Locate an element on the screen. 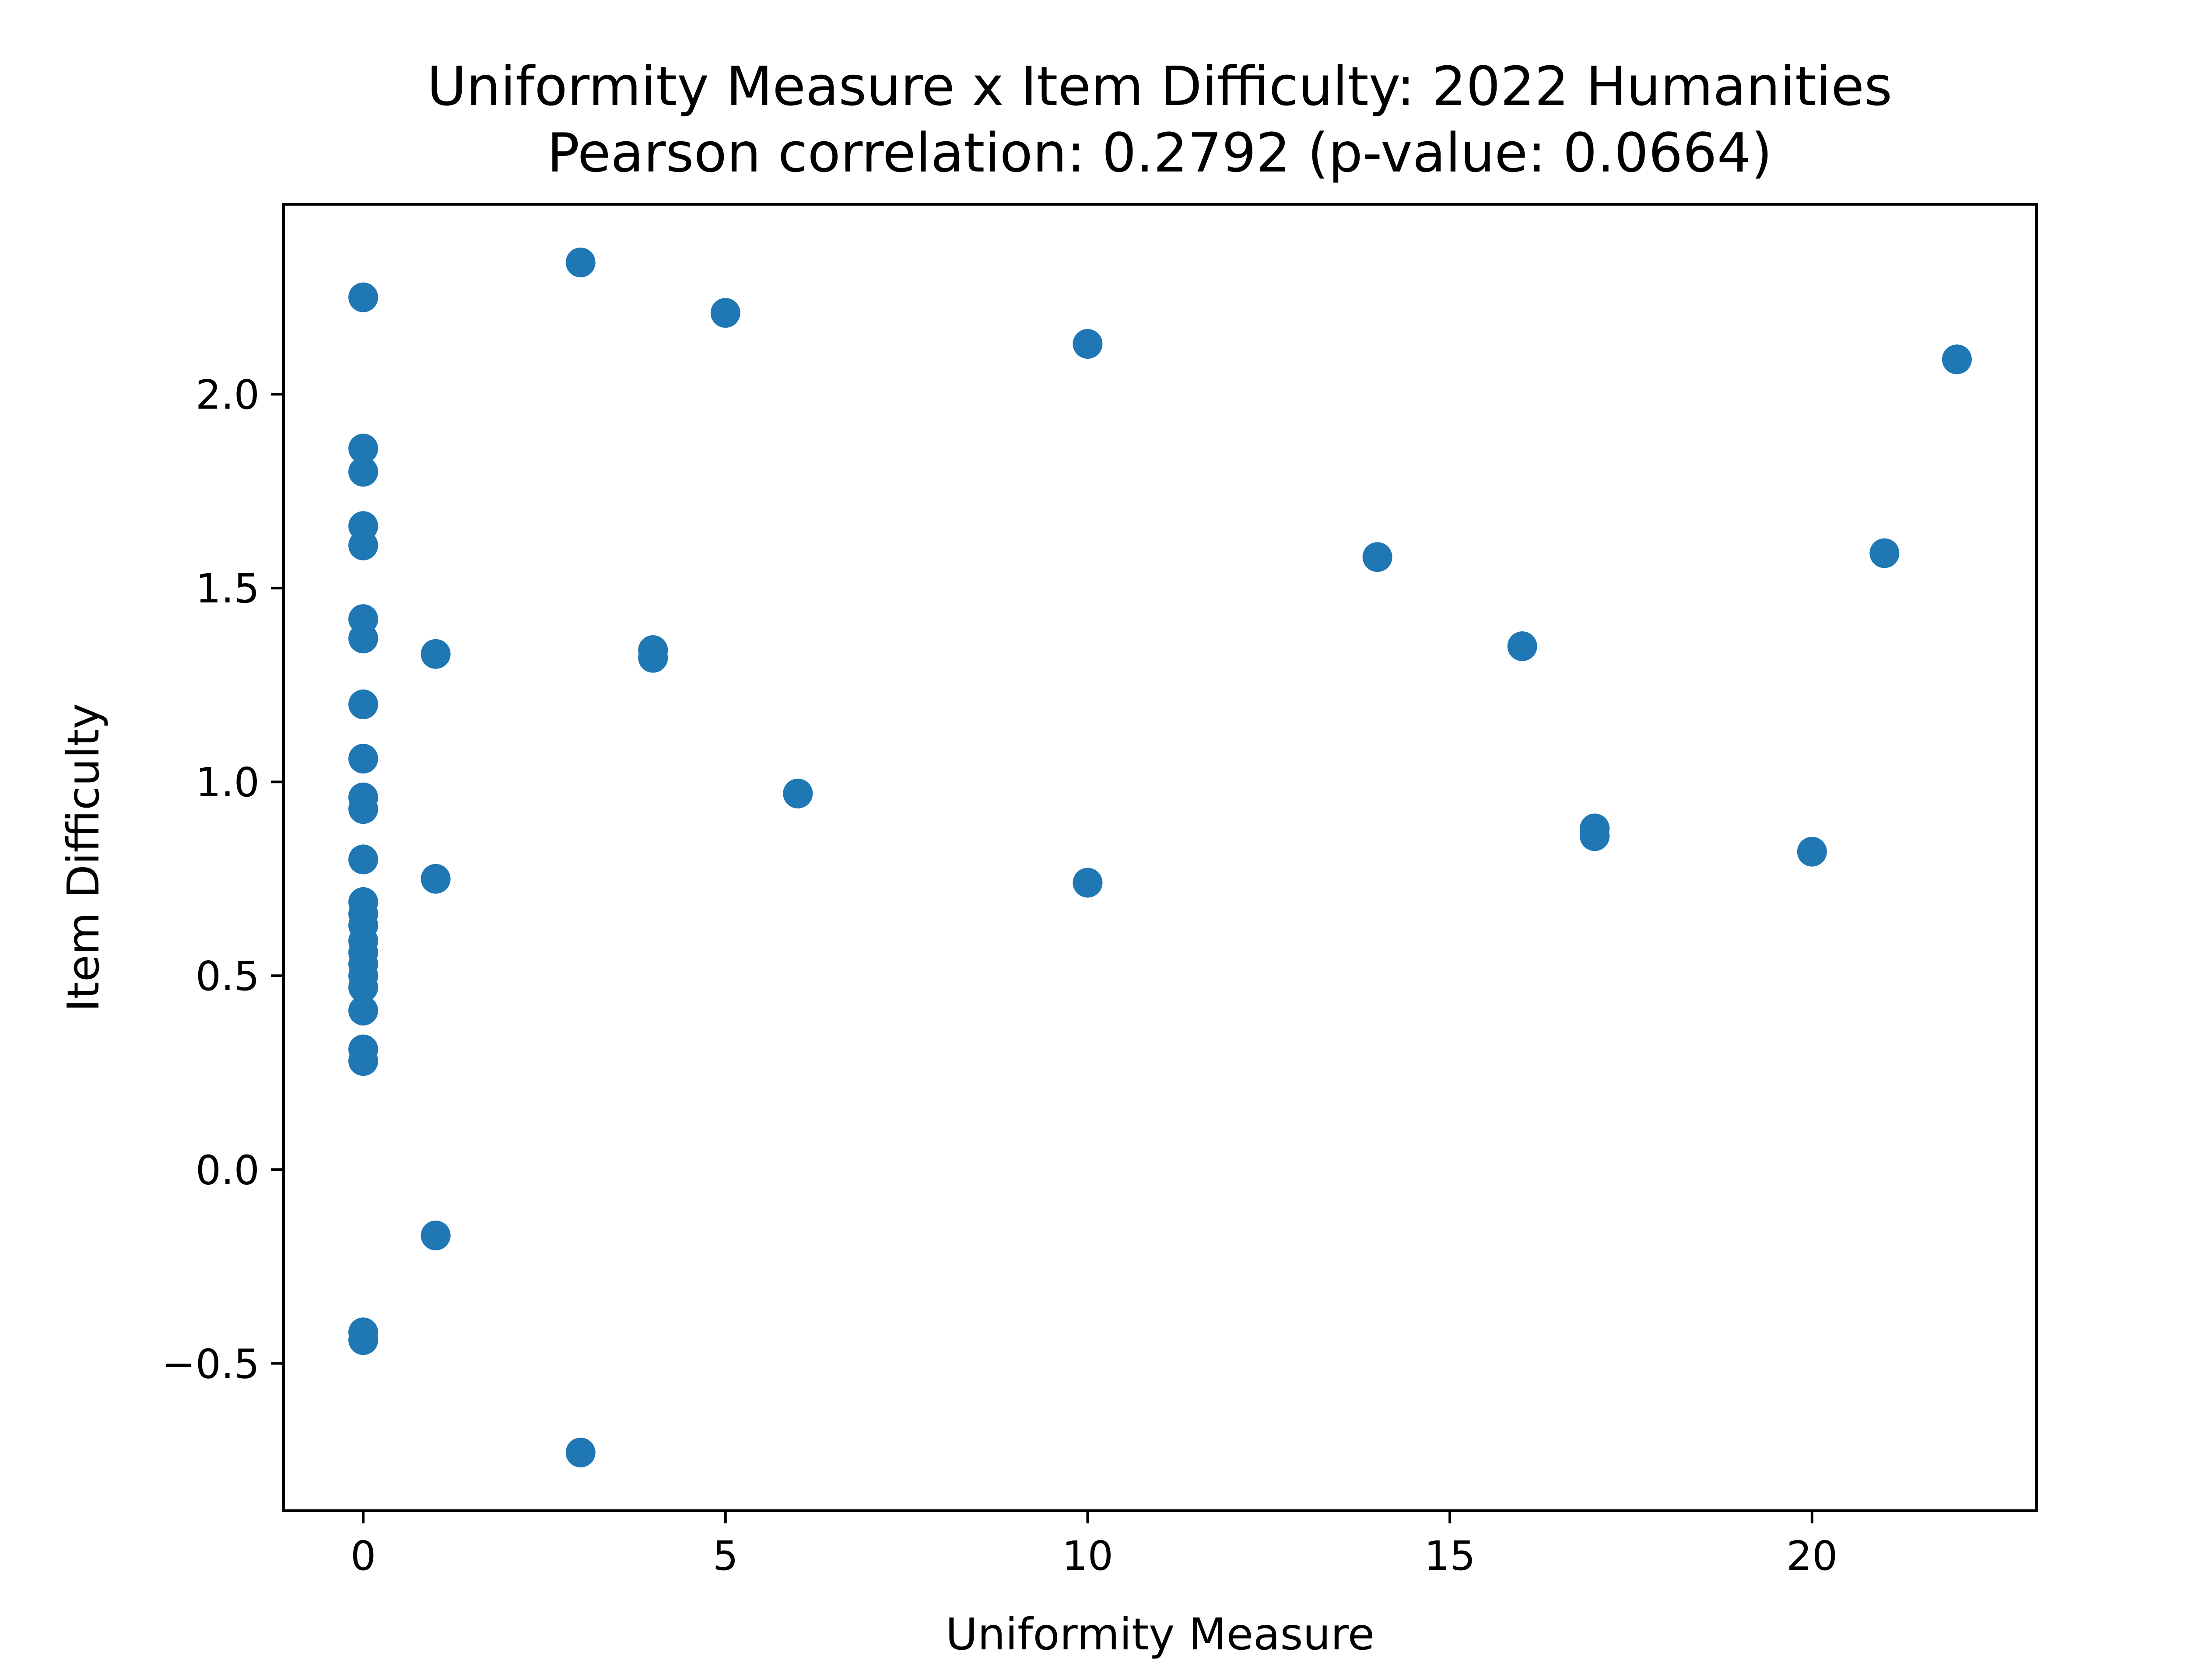 The height and width of the screenshot is (1680, 2188). y-tick-label: 1.0 is located at coordinates (227, 782).